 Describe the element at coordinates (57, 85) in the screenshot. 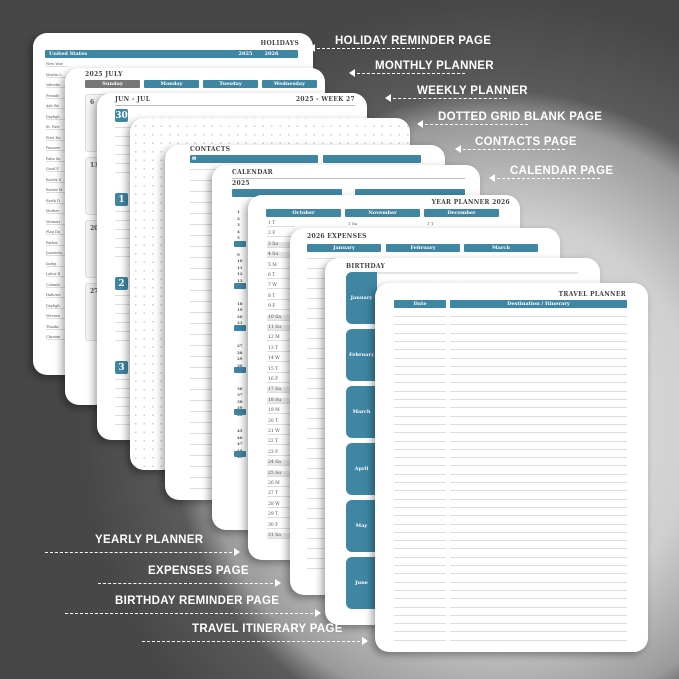

I see `holiday-item: Valentin` at that location.